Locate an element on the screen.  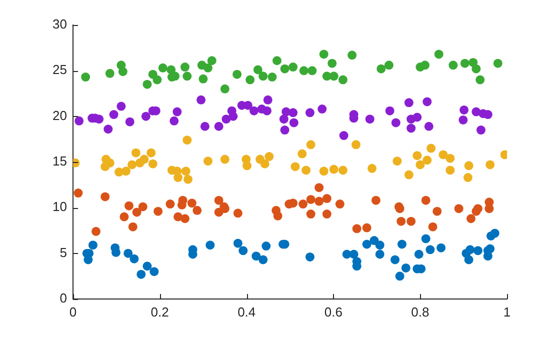
x-tick-label: 0 is located at coordinates (73, 312).